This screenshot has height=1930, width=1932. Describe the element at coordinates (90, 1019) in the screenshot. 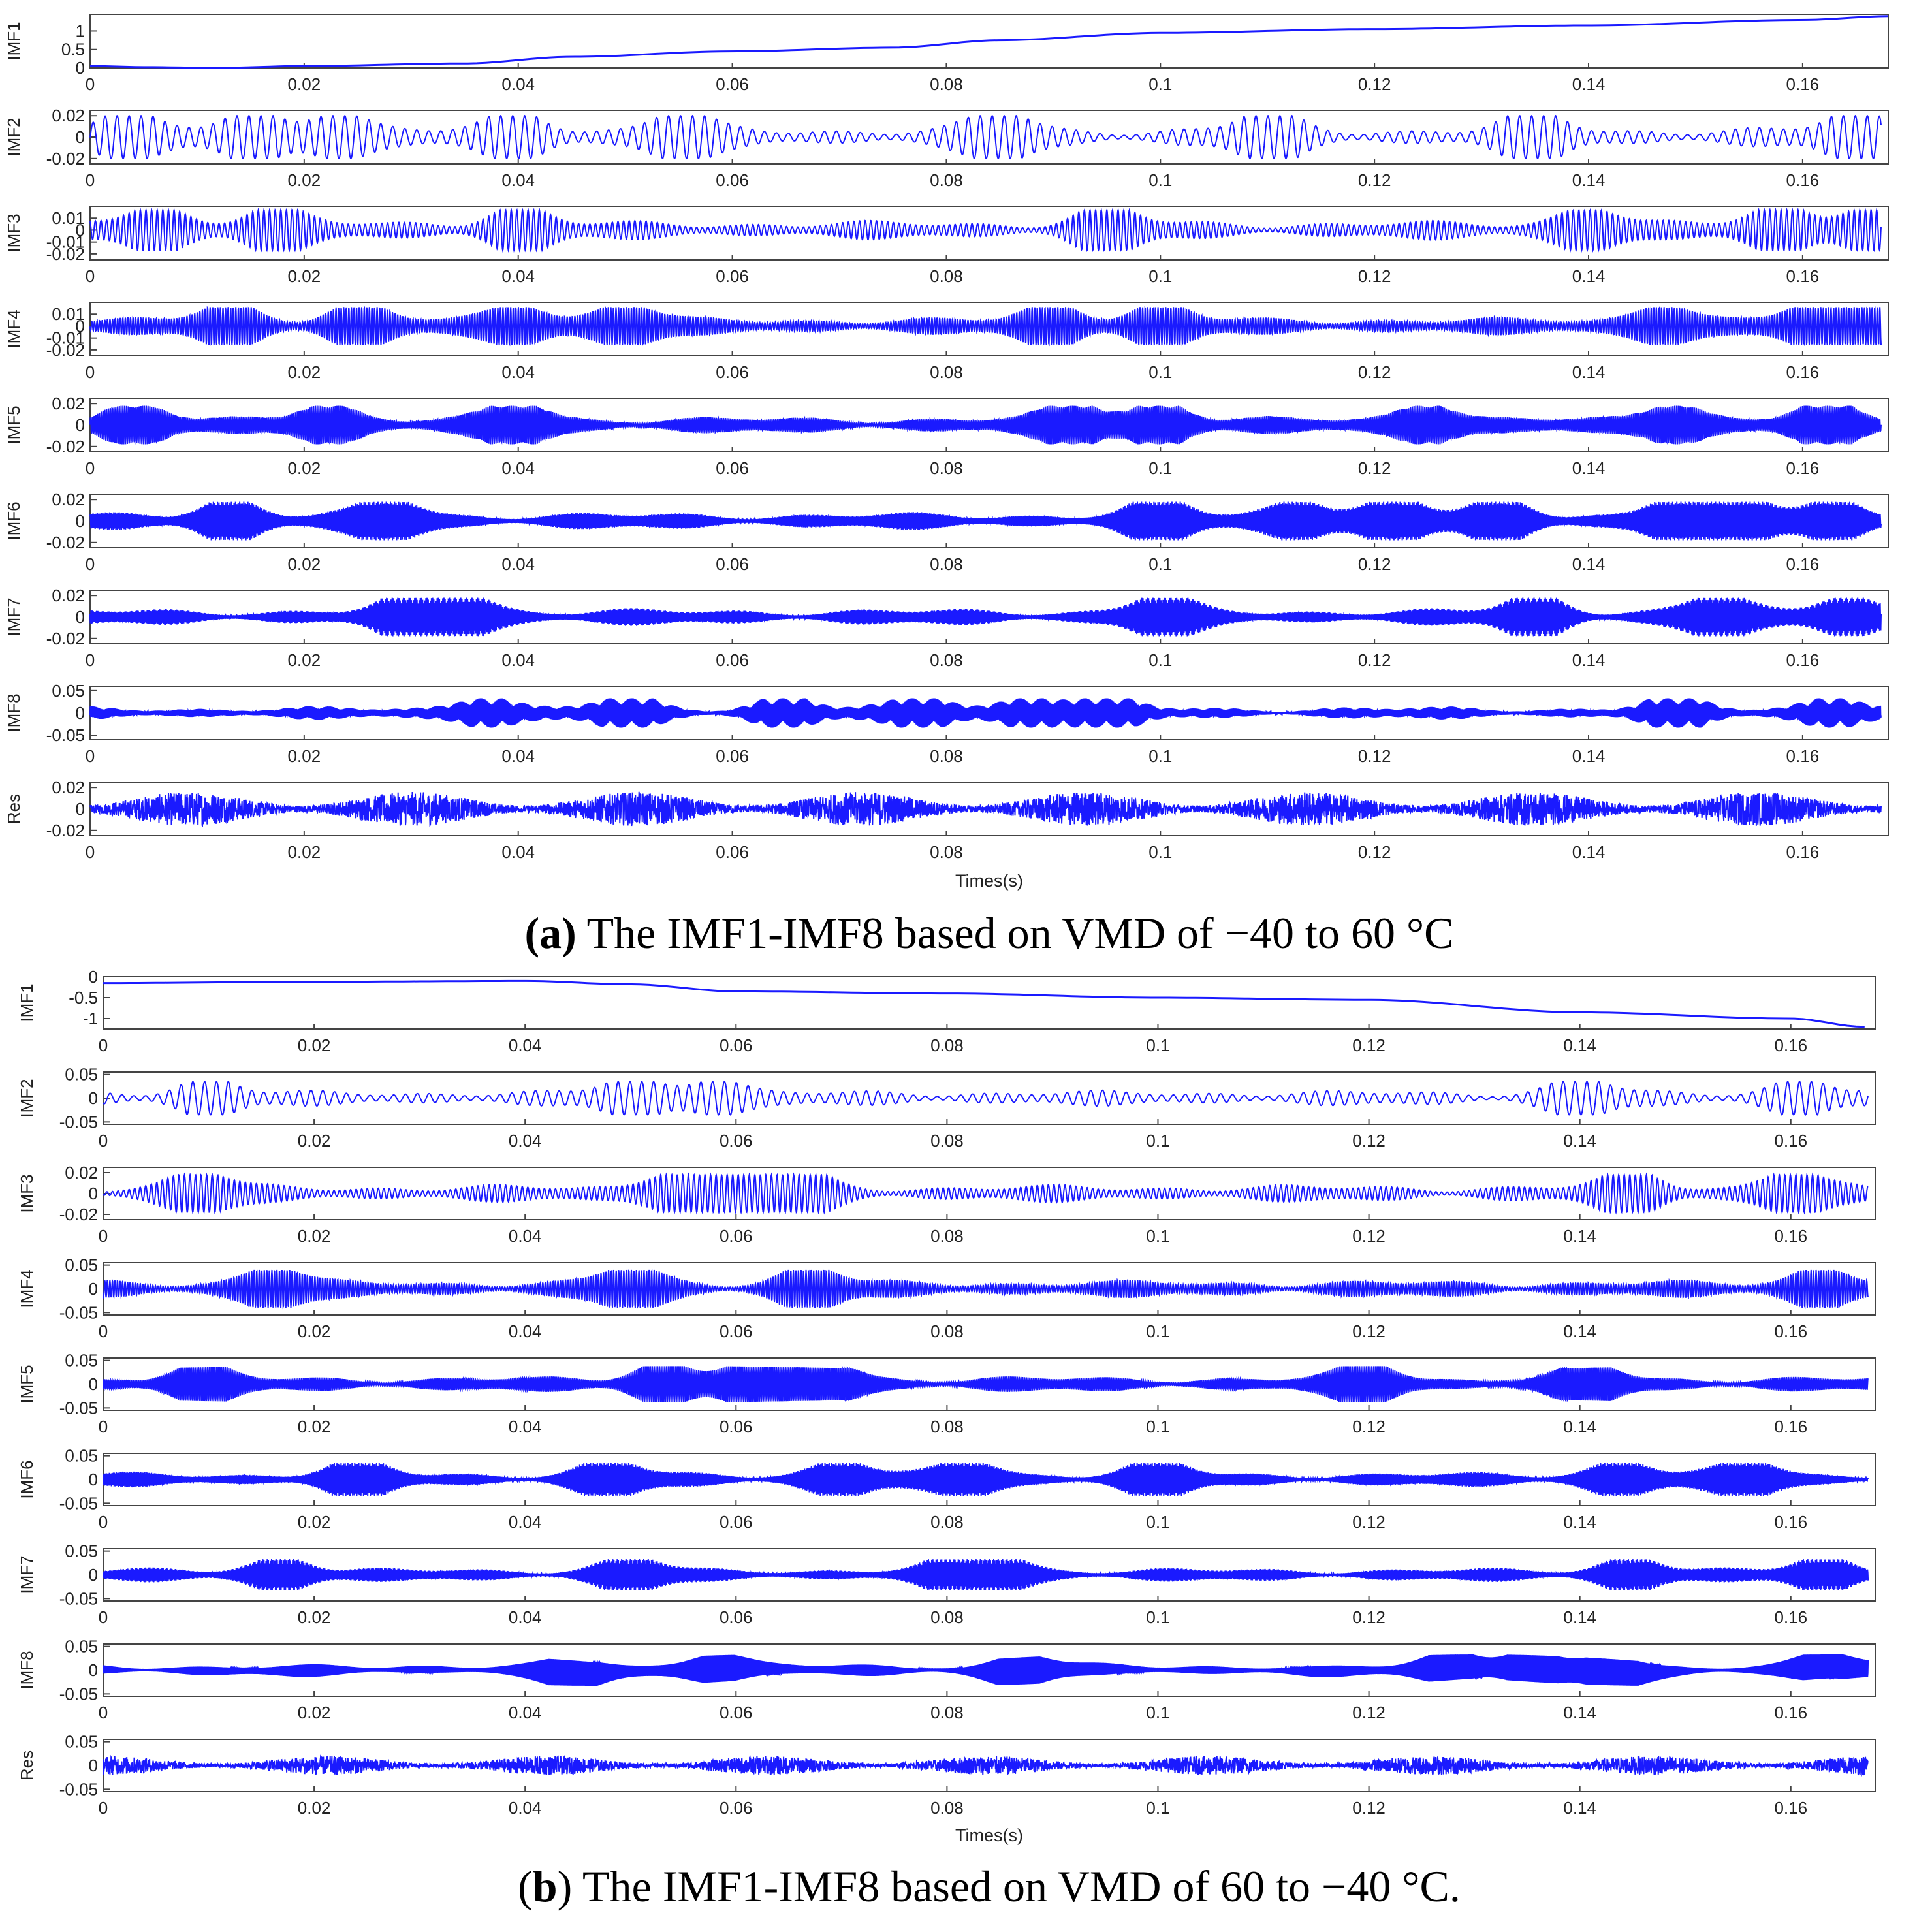

I see `y-tick-label: -1` at that location.